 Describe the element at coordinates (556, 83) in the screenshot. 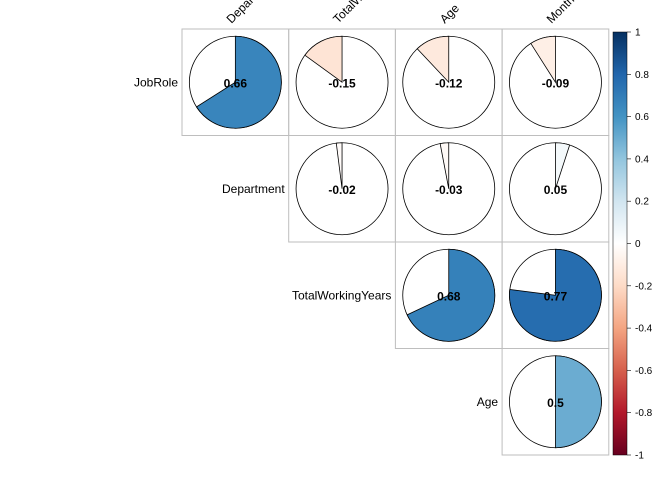

I see `correlation-value: -0.09` at that location.